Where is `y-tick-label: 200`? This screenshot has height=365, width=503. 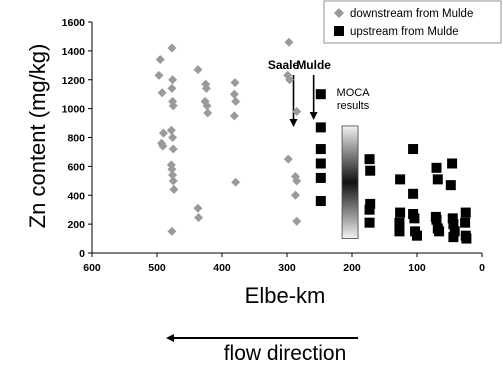 y-tick-label: 200 is located at coordinates (76, 225).